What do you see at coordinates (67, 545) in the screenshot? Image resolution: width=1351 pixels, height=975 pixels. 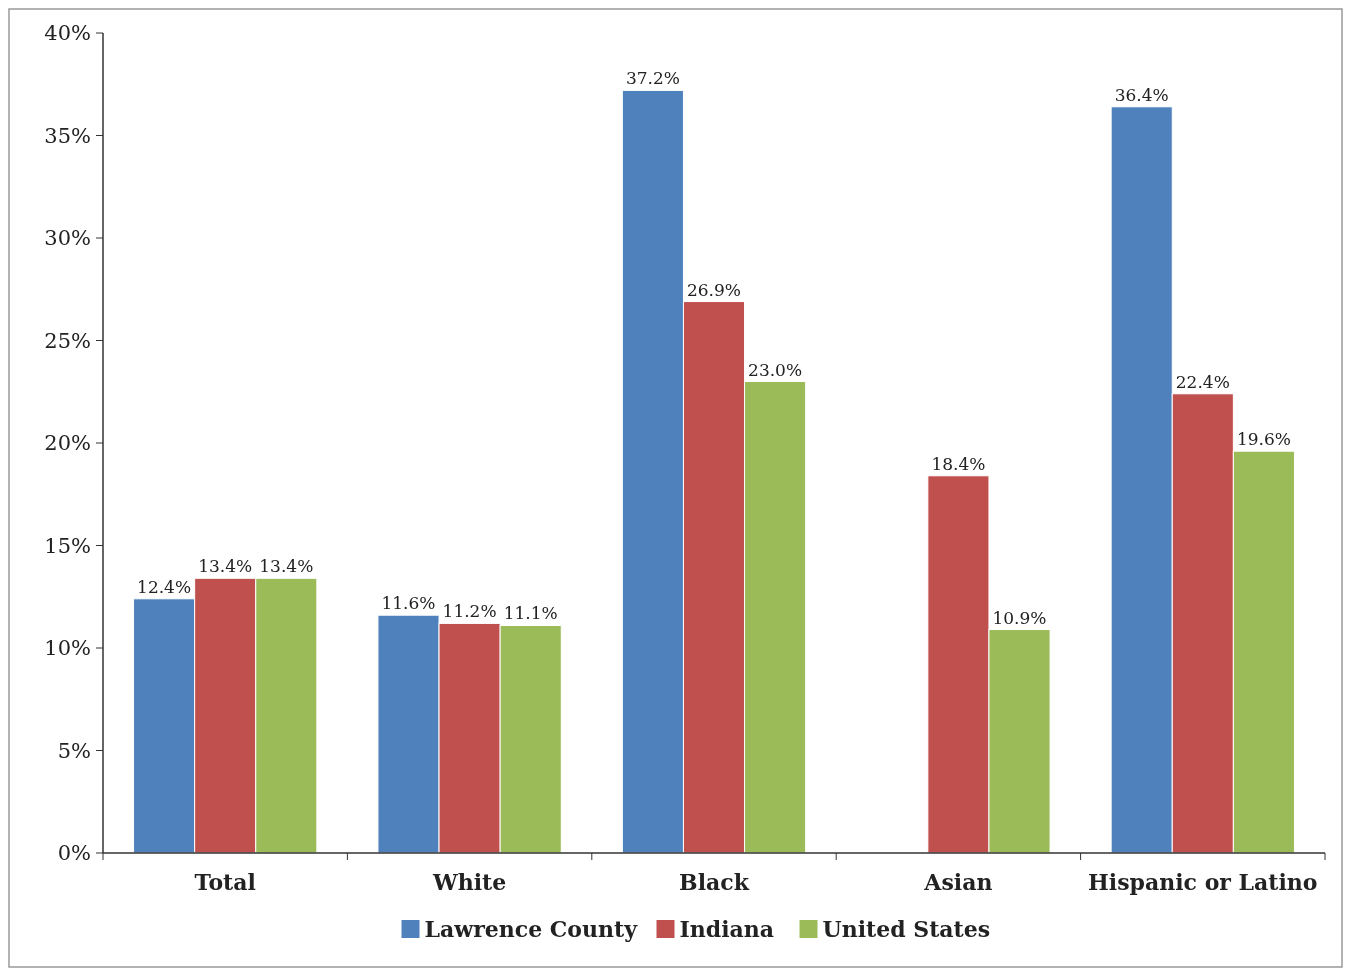 I see `y-tick-label: 15%` at bounding box center [67, 545].